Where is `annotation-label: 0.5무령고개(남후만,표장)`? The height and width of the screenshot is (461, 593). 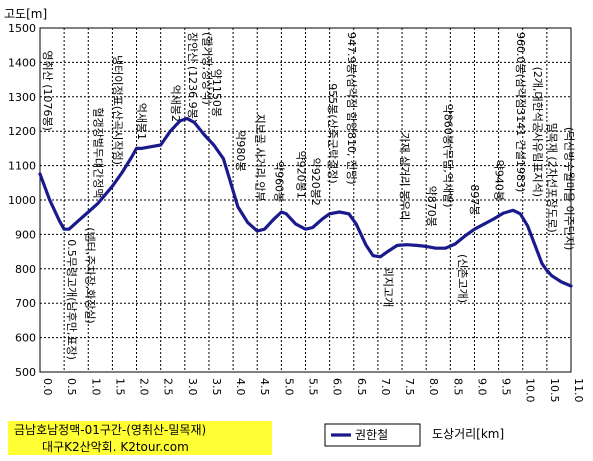
annotation-label: 0.5무령고개(남후만,표장) is located at coordinates (71, 299).